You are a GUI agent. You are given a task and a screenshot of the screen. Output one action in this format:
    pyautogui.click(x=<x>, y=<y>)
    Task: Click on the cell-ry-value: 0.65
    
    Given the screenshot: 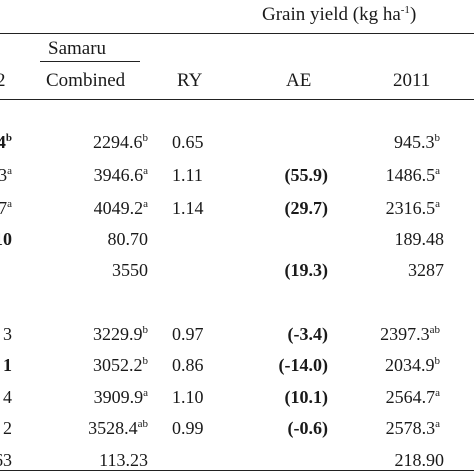 What is the action you would take?
    pyautogui.click(x=188, y=142)
    